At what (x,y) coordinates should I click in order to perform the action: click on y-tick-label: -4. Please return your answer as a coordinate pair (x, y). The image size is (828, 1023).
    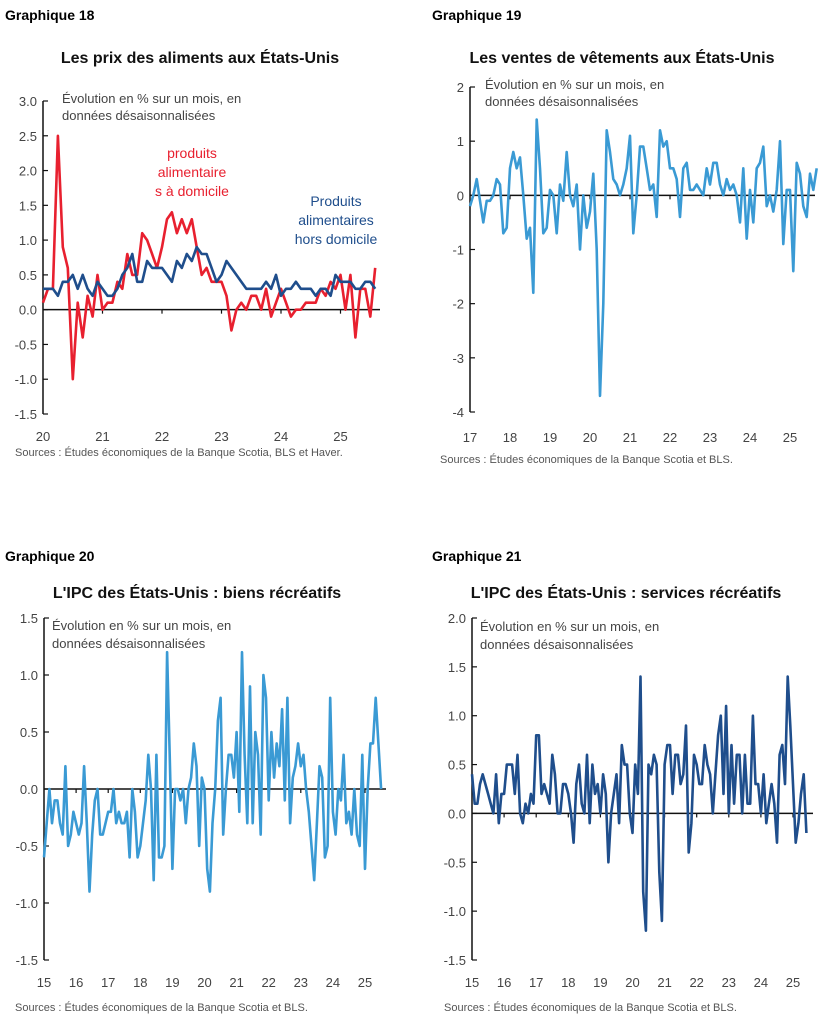
    Looking at the image, I should click on (458, 412).